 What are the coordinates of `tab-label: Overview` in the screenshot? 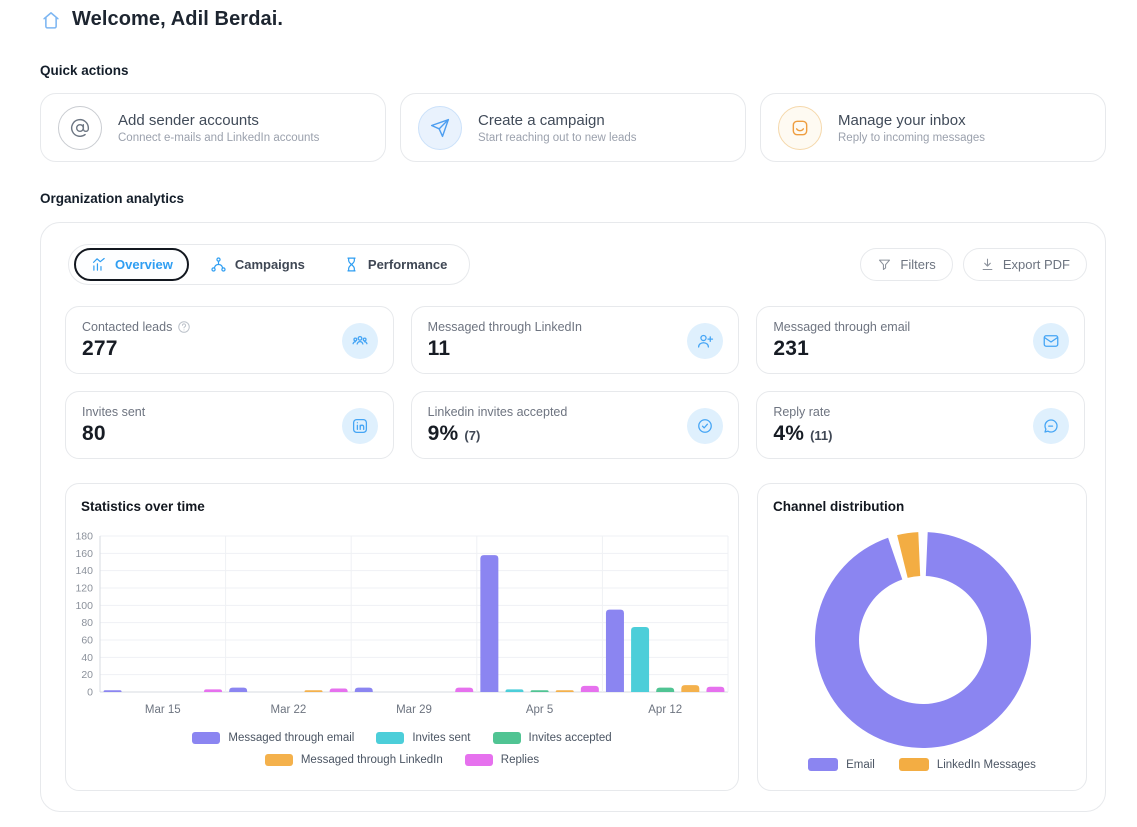 It's located at (144, 264).